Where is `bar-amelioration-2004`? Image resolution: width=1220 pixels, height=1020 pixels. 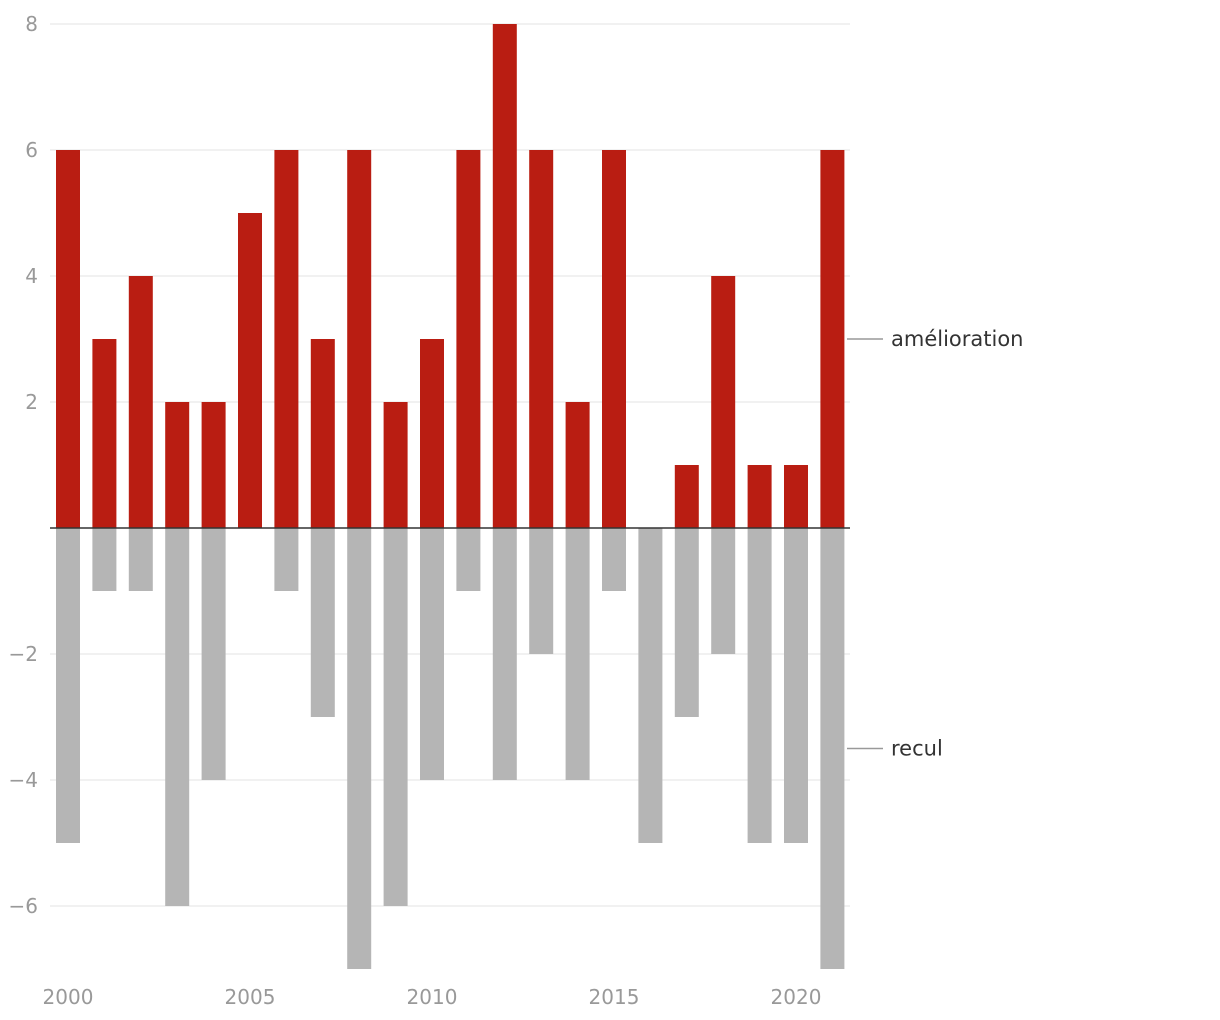 bar-amelioration-2004 is located at coordinates (213, 465).